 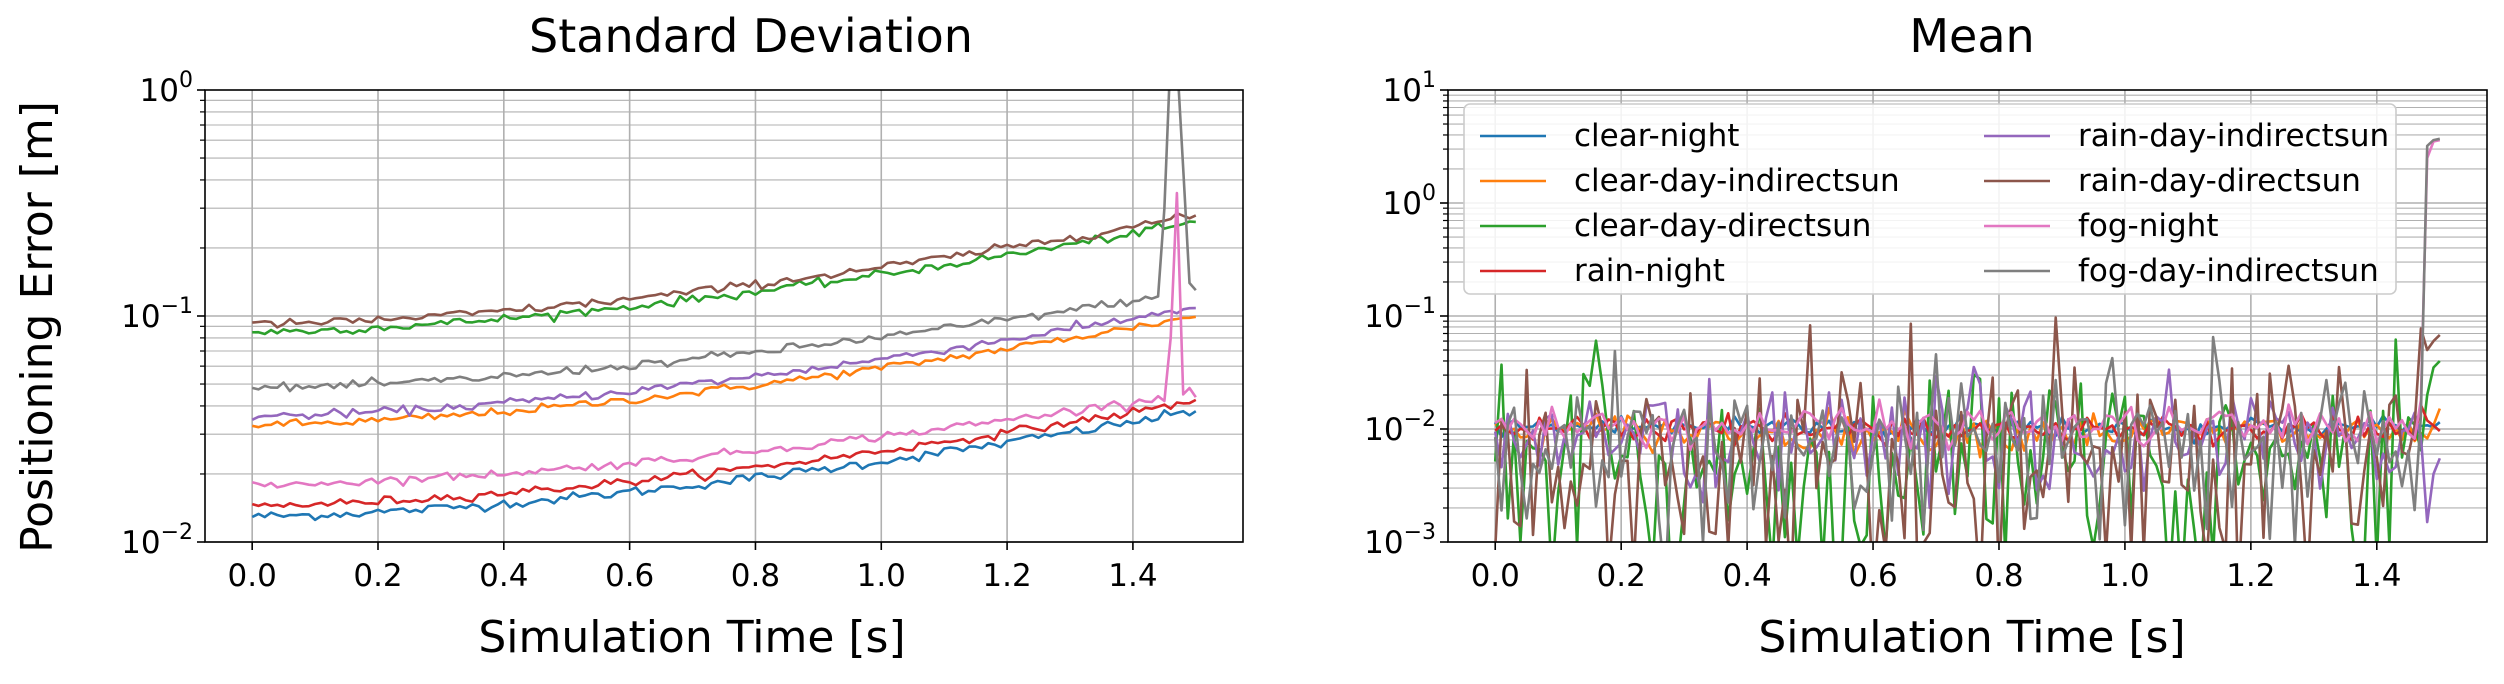 I want to click on legend-label: rain-day-directsun, so click(x=2219, y=181).